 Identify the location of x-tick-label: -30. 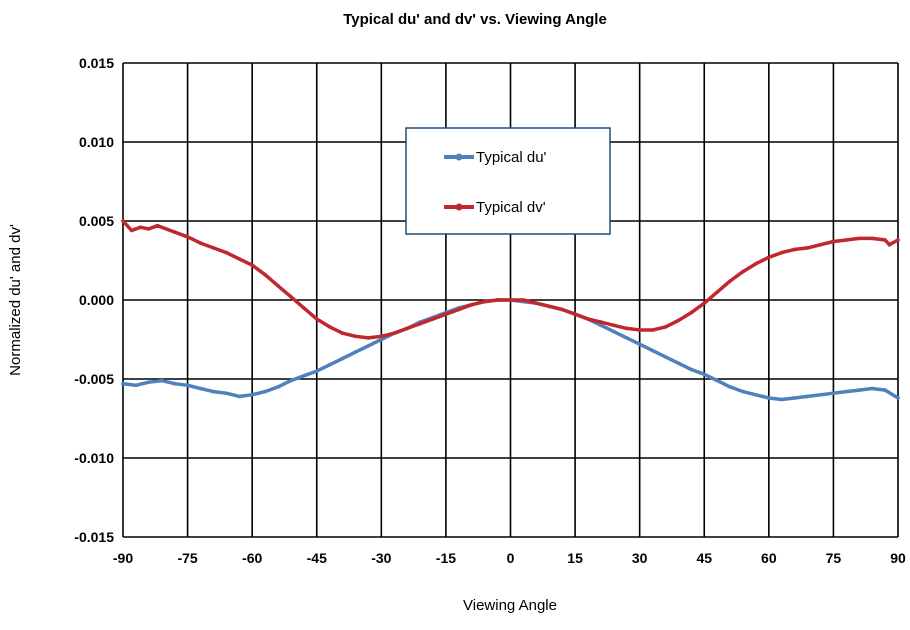
(381, 558).